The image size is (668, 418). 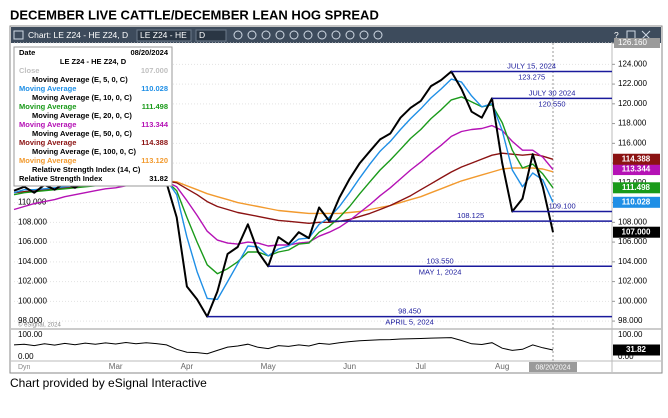 What do you see at coordinates (82, 133) in the screenshot?
I see `dw-study: Moving Average (E, 50, 0, C)` at bounding box center [82, 133].